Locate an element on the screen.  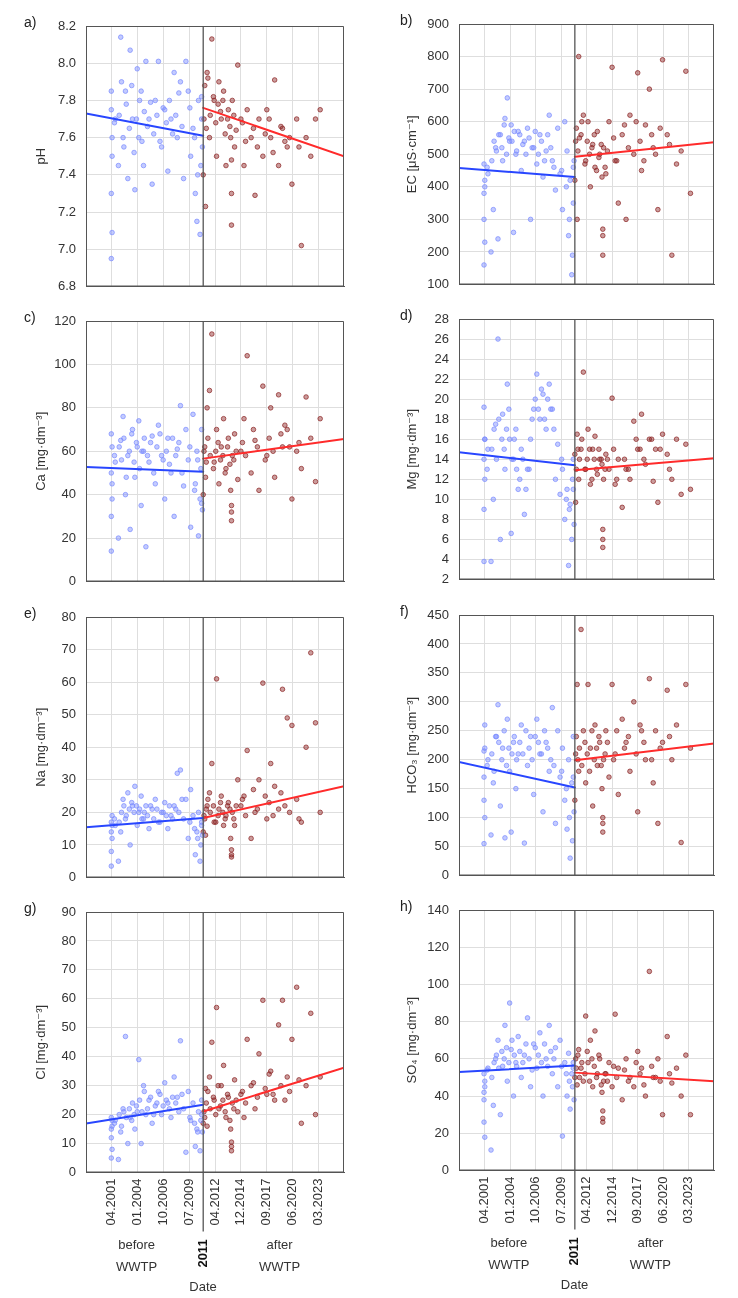
y-tick-label: 10 is located at coordinates (441, 498).